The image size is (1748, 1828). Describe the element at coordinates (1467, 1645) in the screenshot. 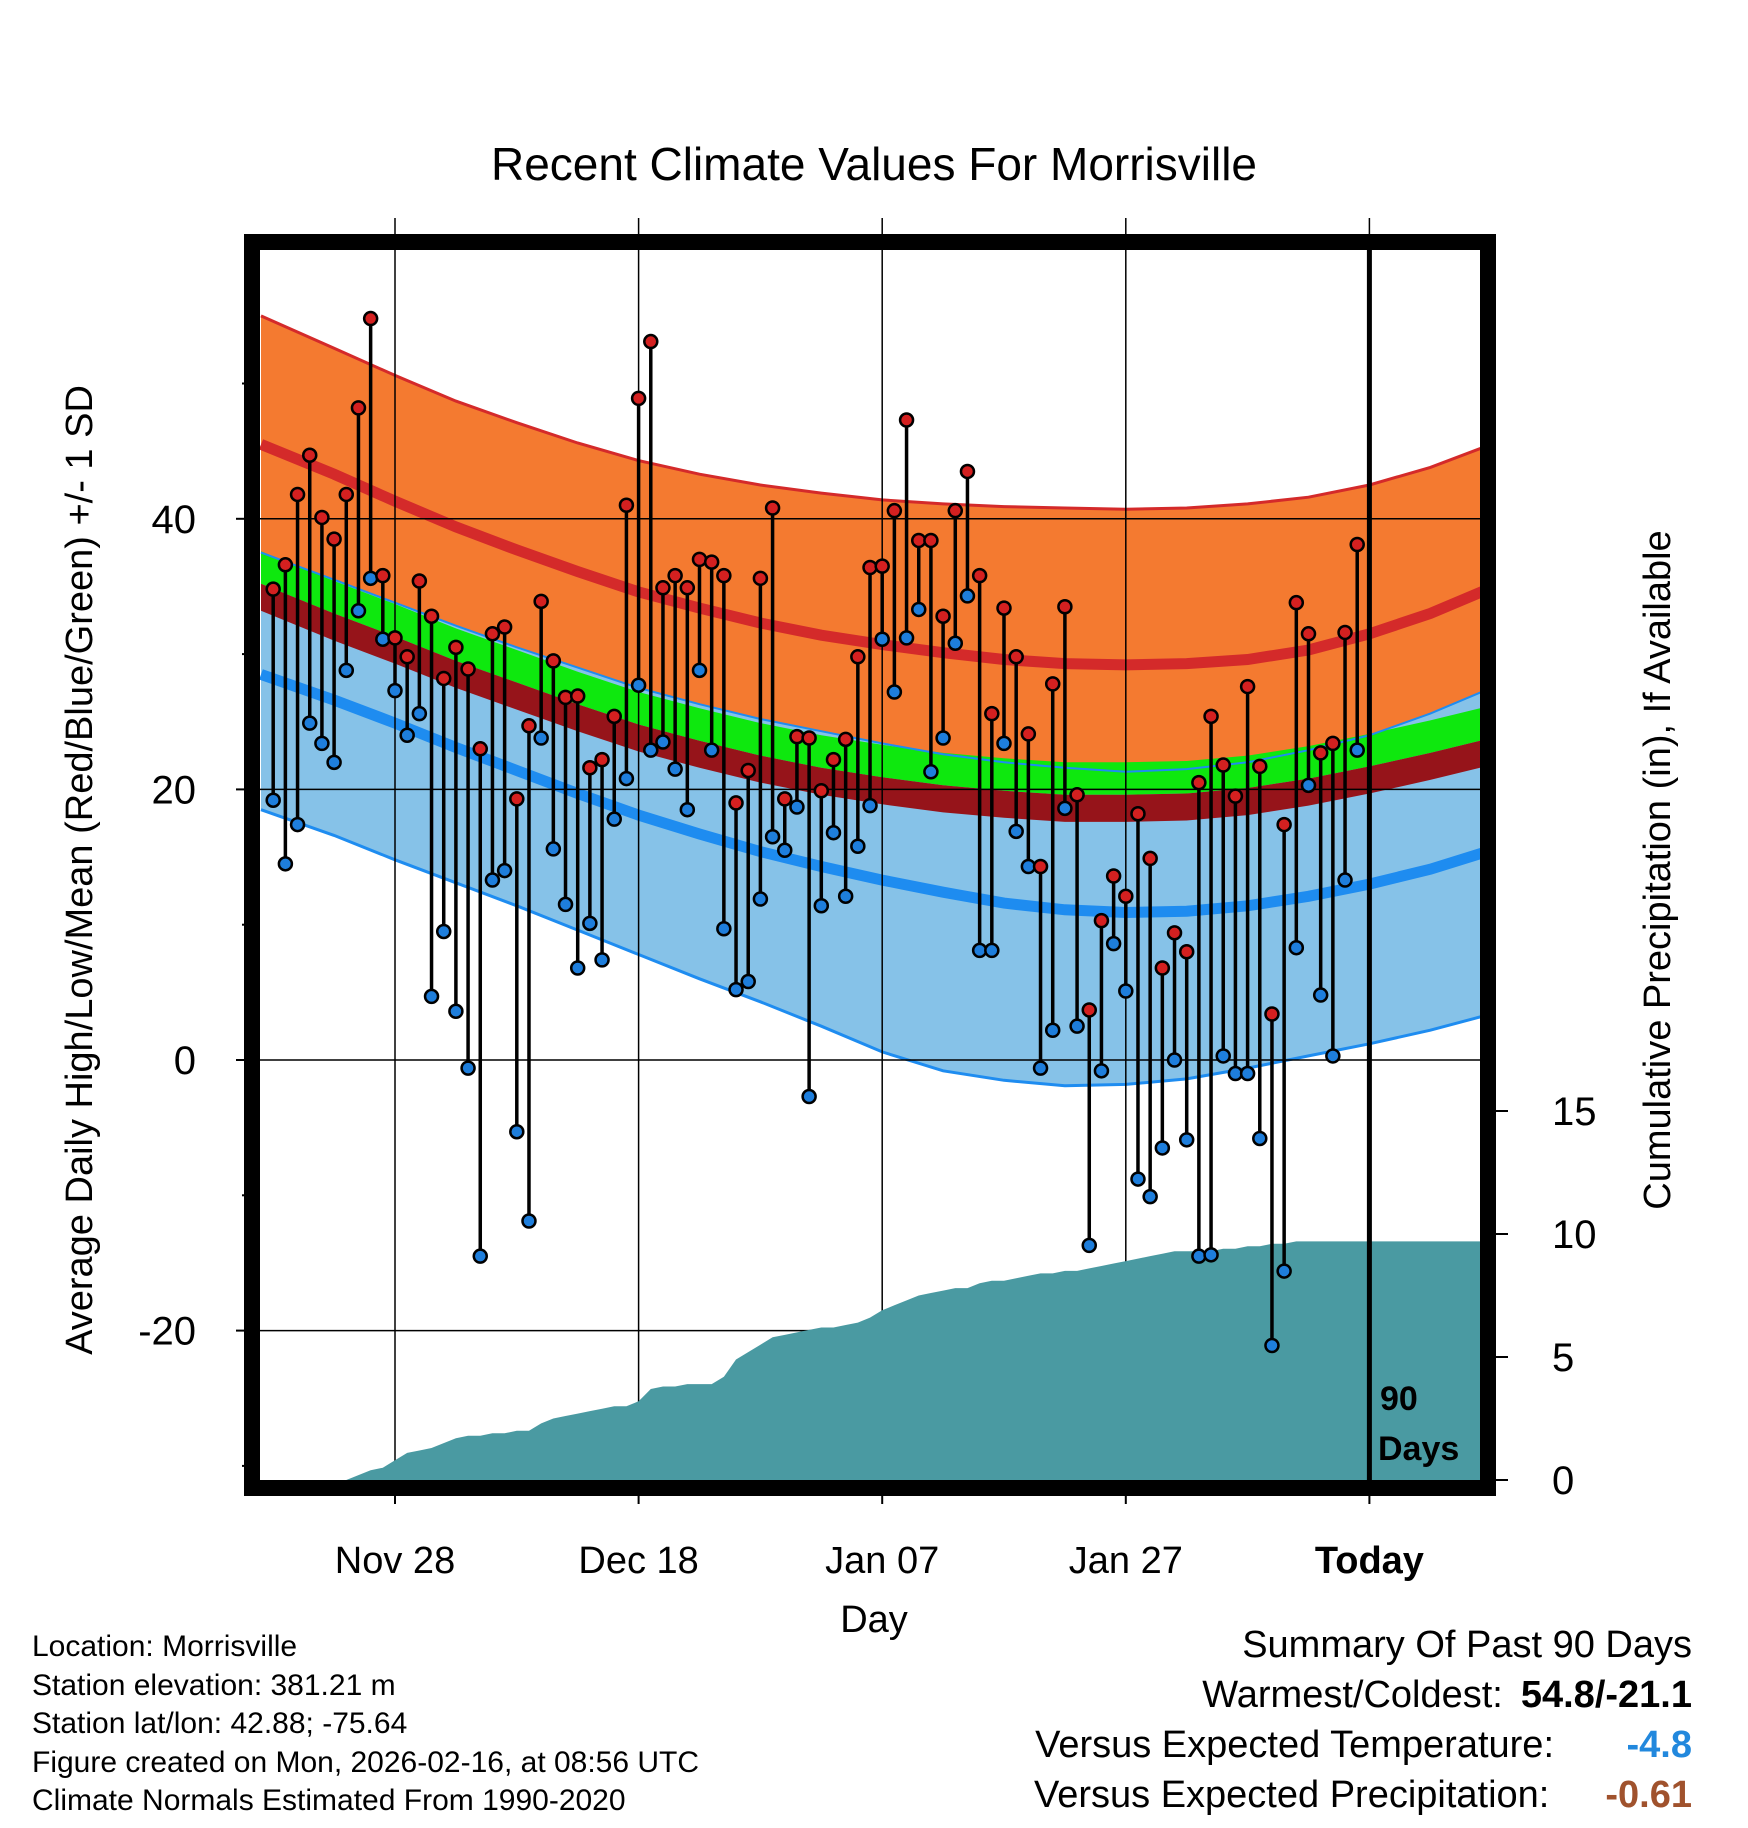

I see `summary-title: Summary Of Past 90 Days` at that location.